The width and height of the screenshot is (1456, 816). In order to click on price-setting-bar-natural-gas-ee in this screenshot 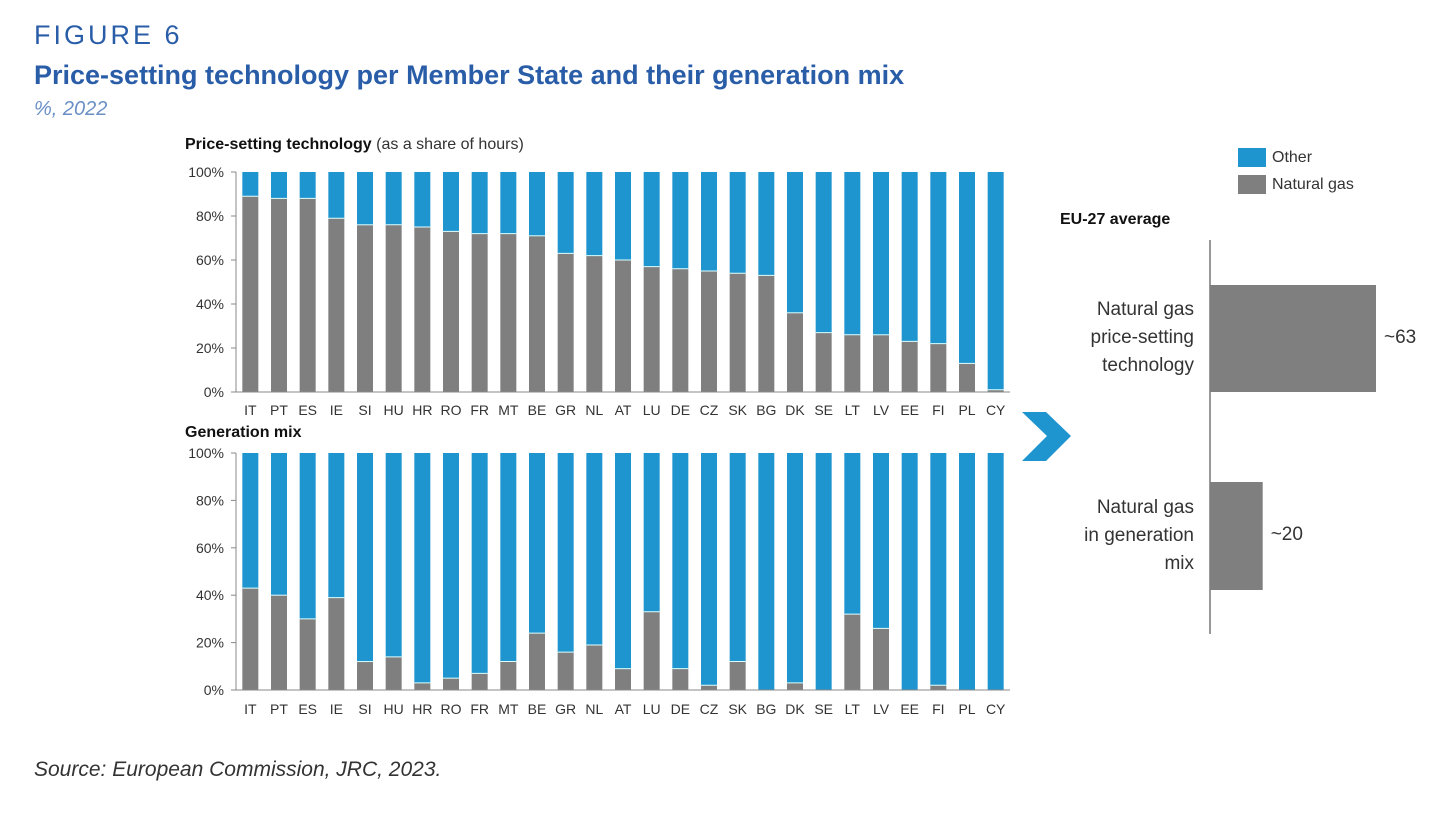, I will do `click(909, 366)`.